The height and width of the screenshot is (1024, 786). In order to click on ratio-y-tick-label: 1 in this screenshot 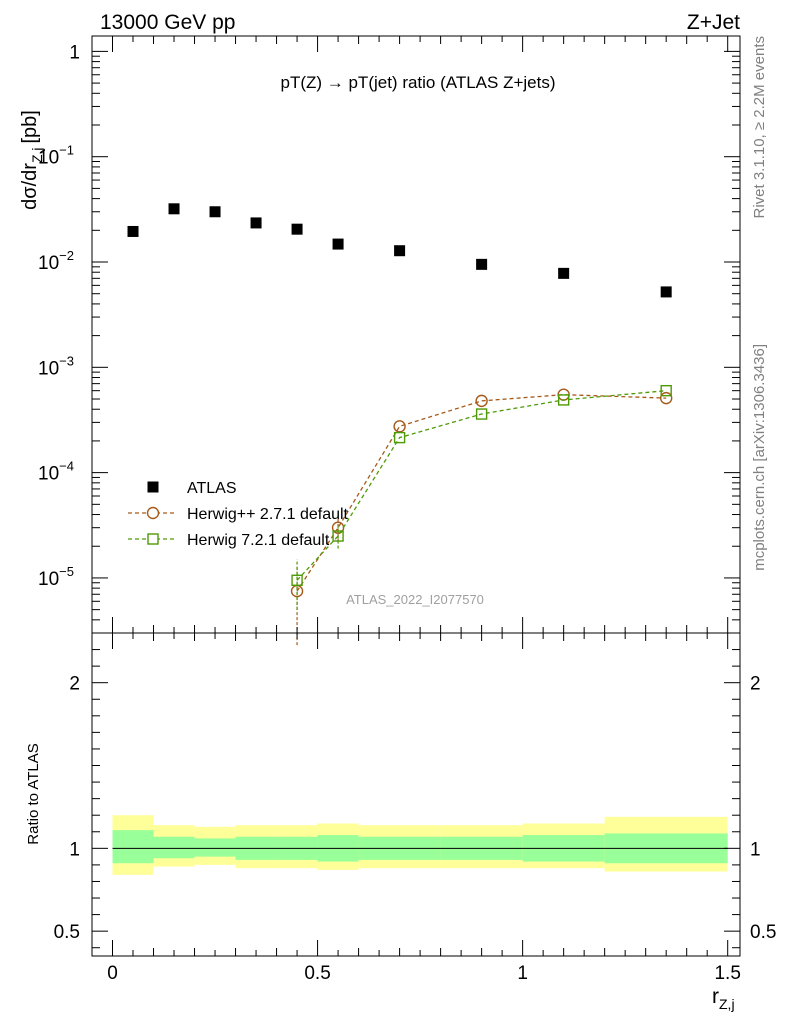, I will do `click(74, 849)`.